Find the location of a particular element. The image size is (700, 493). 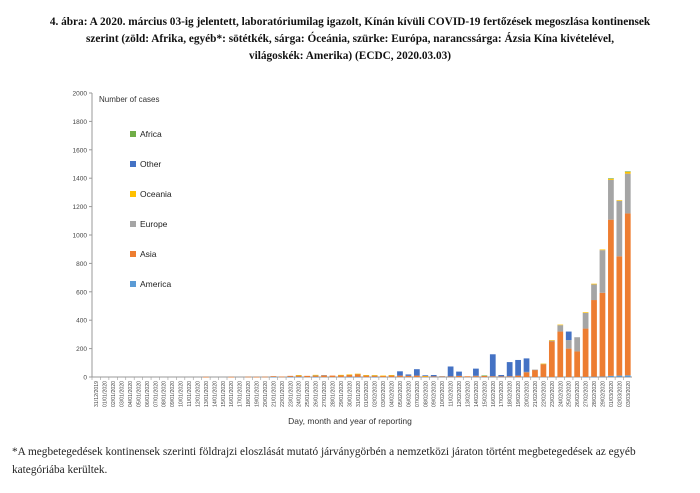

x-tick-label: 29/01/2020 is located at coordinates (342, 394).